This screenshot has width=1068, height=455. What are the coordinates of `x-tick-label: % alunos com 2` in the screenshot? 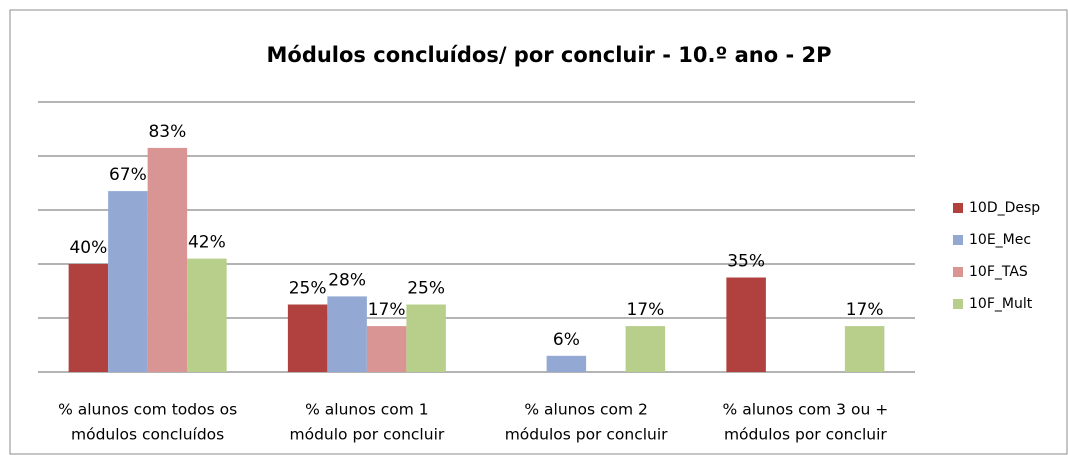 It's located at (586, 410).